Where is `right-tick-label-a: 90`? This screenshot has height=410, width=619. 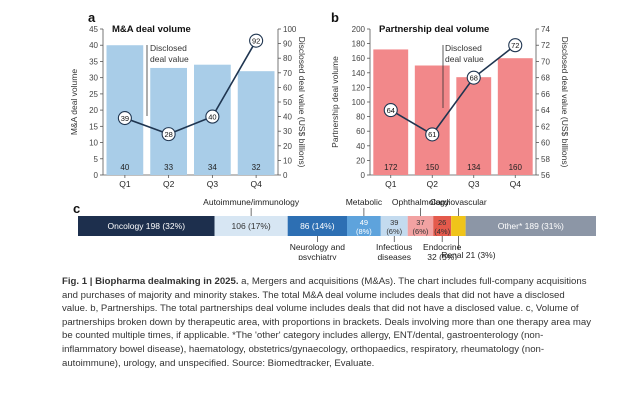
right-tick-label-a: 90 is located at coordinates (287, 44).